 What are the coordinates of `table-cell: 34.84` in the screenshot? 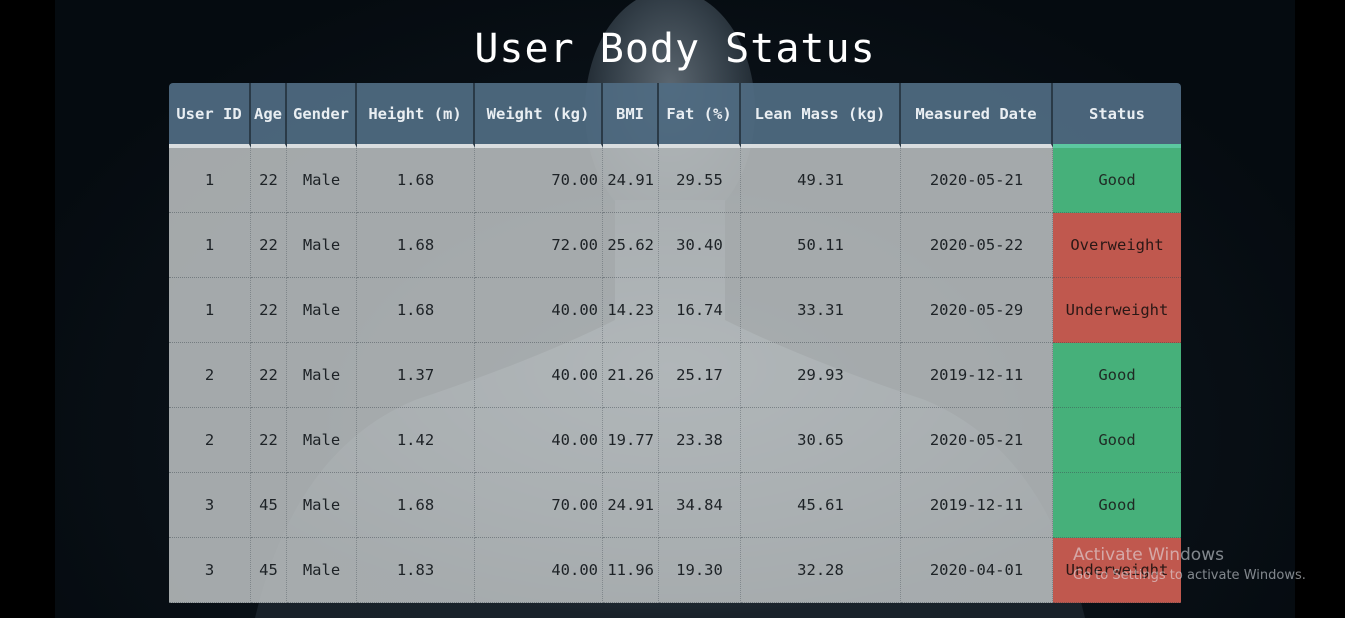 It's located at (700, 505).